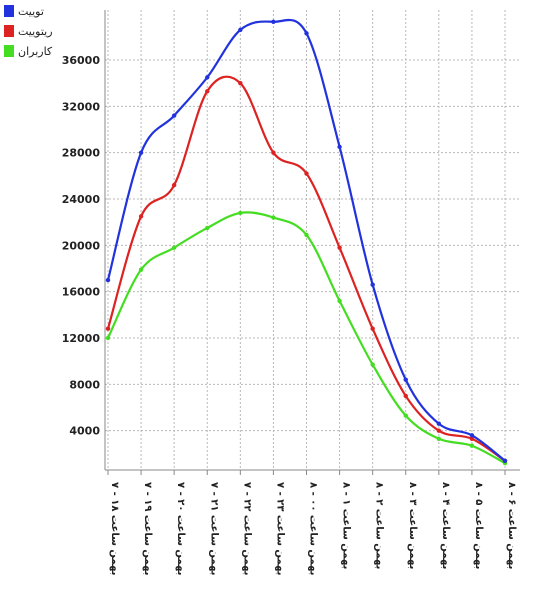  What do you see at coordinates (279, 528) in the screenshot?
I see `x-tick-label: ۷ - بهمن ساعت ۲۳` at bounding box center [279, 528].